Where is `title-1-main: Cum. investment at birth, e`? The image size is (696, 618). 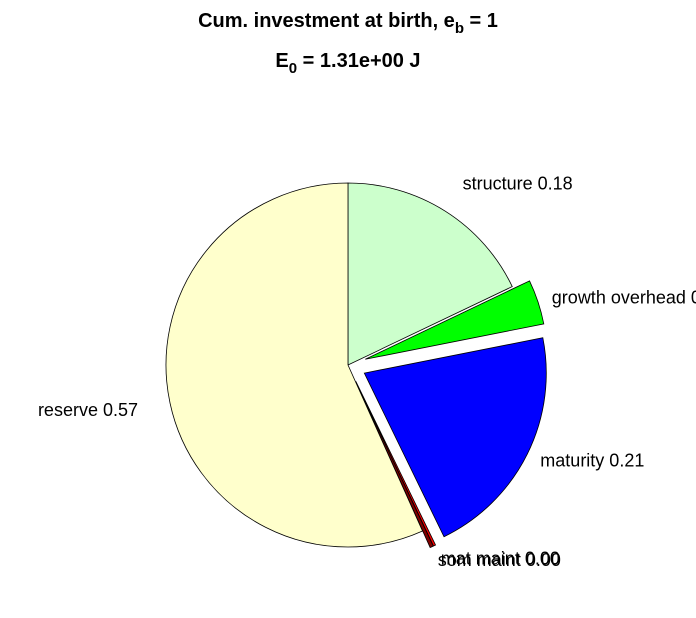 title-1-main: Cum. investment at birth, e is located at coordinates (326, 21).